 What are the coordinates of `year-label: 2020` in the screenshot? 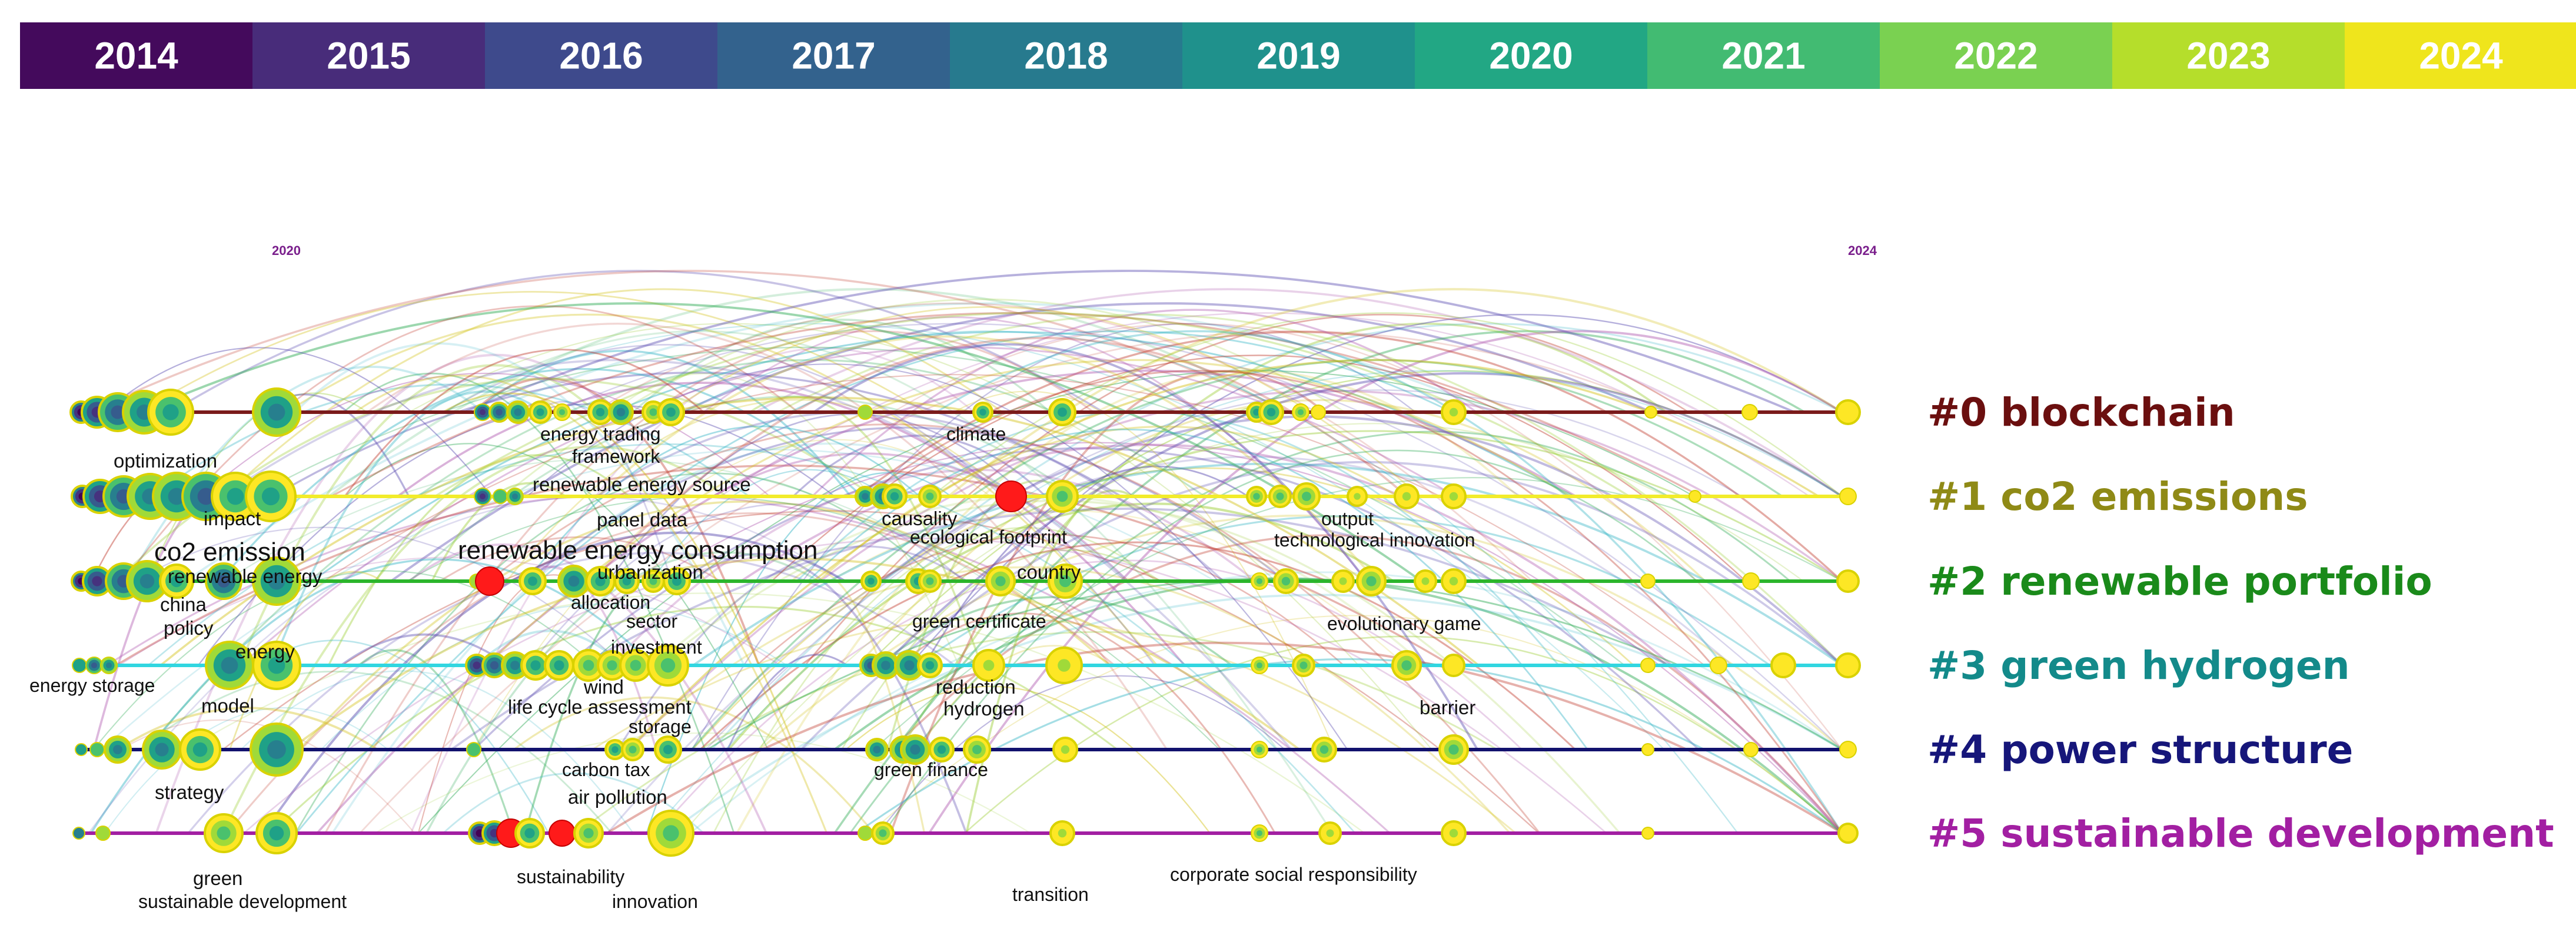 It's located at (1531, 56).